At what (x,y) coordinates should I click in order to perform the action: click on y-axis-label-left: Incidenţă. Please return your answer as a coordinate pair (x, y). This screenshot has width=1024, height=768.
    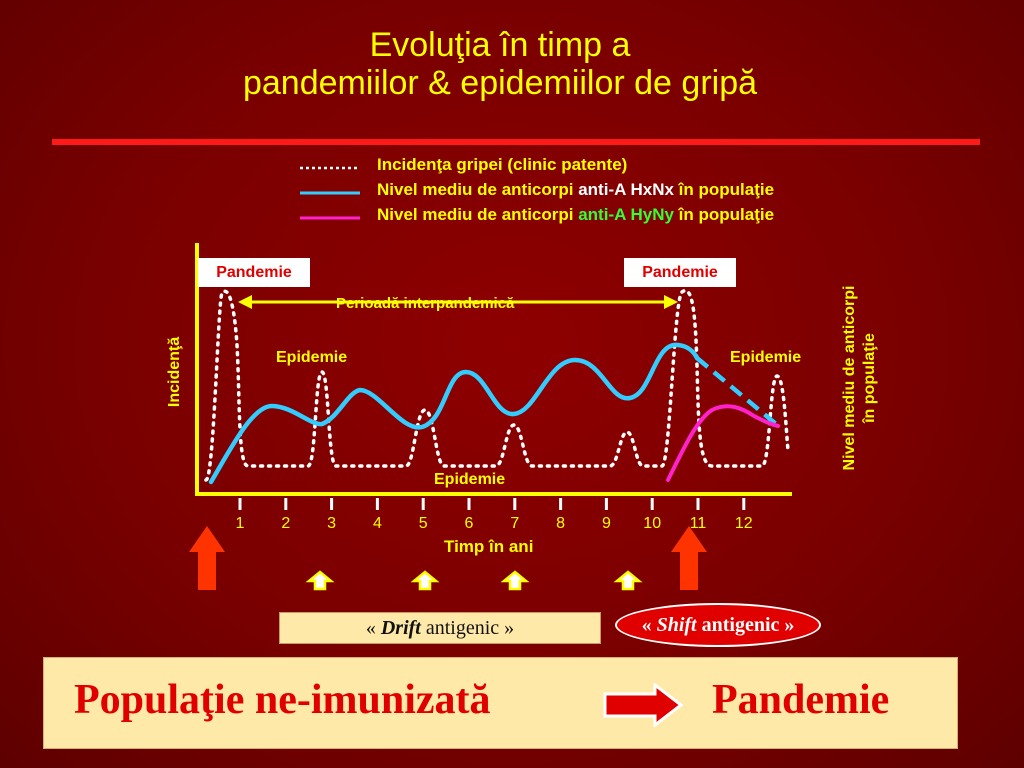
    Looking at the image, I should click on (174, 372).